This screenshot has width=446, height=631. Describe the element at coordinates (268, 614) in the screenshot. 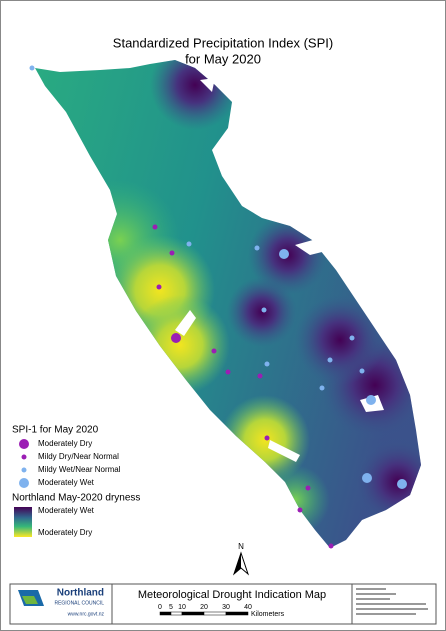

I see `scale-unit: Kilometers` at that location.